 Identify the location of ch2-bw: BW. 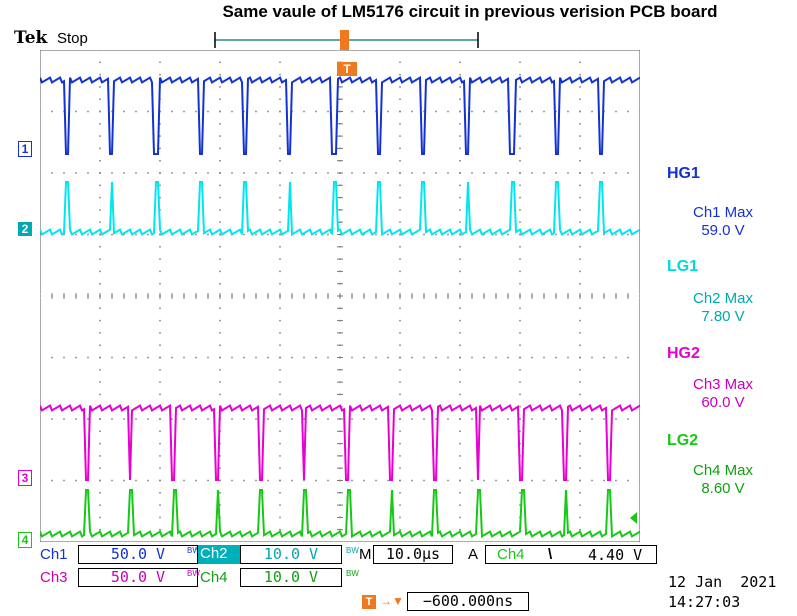
(352, 550).